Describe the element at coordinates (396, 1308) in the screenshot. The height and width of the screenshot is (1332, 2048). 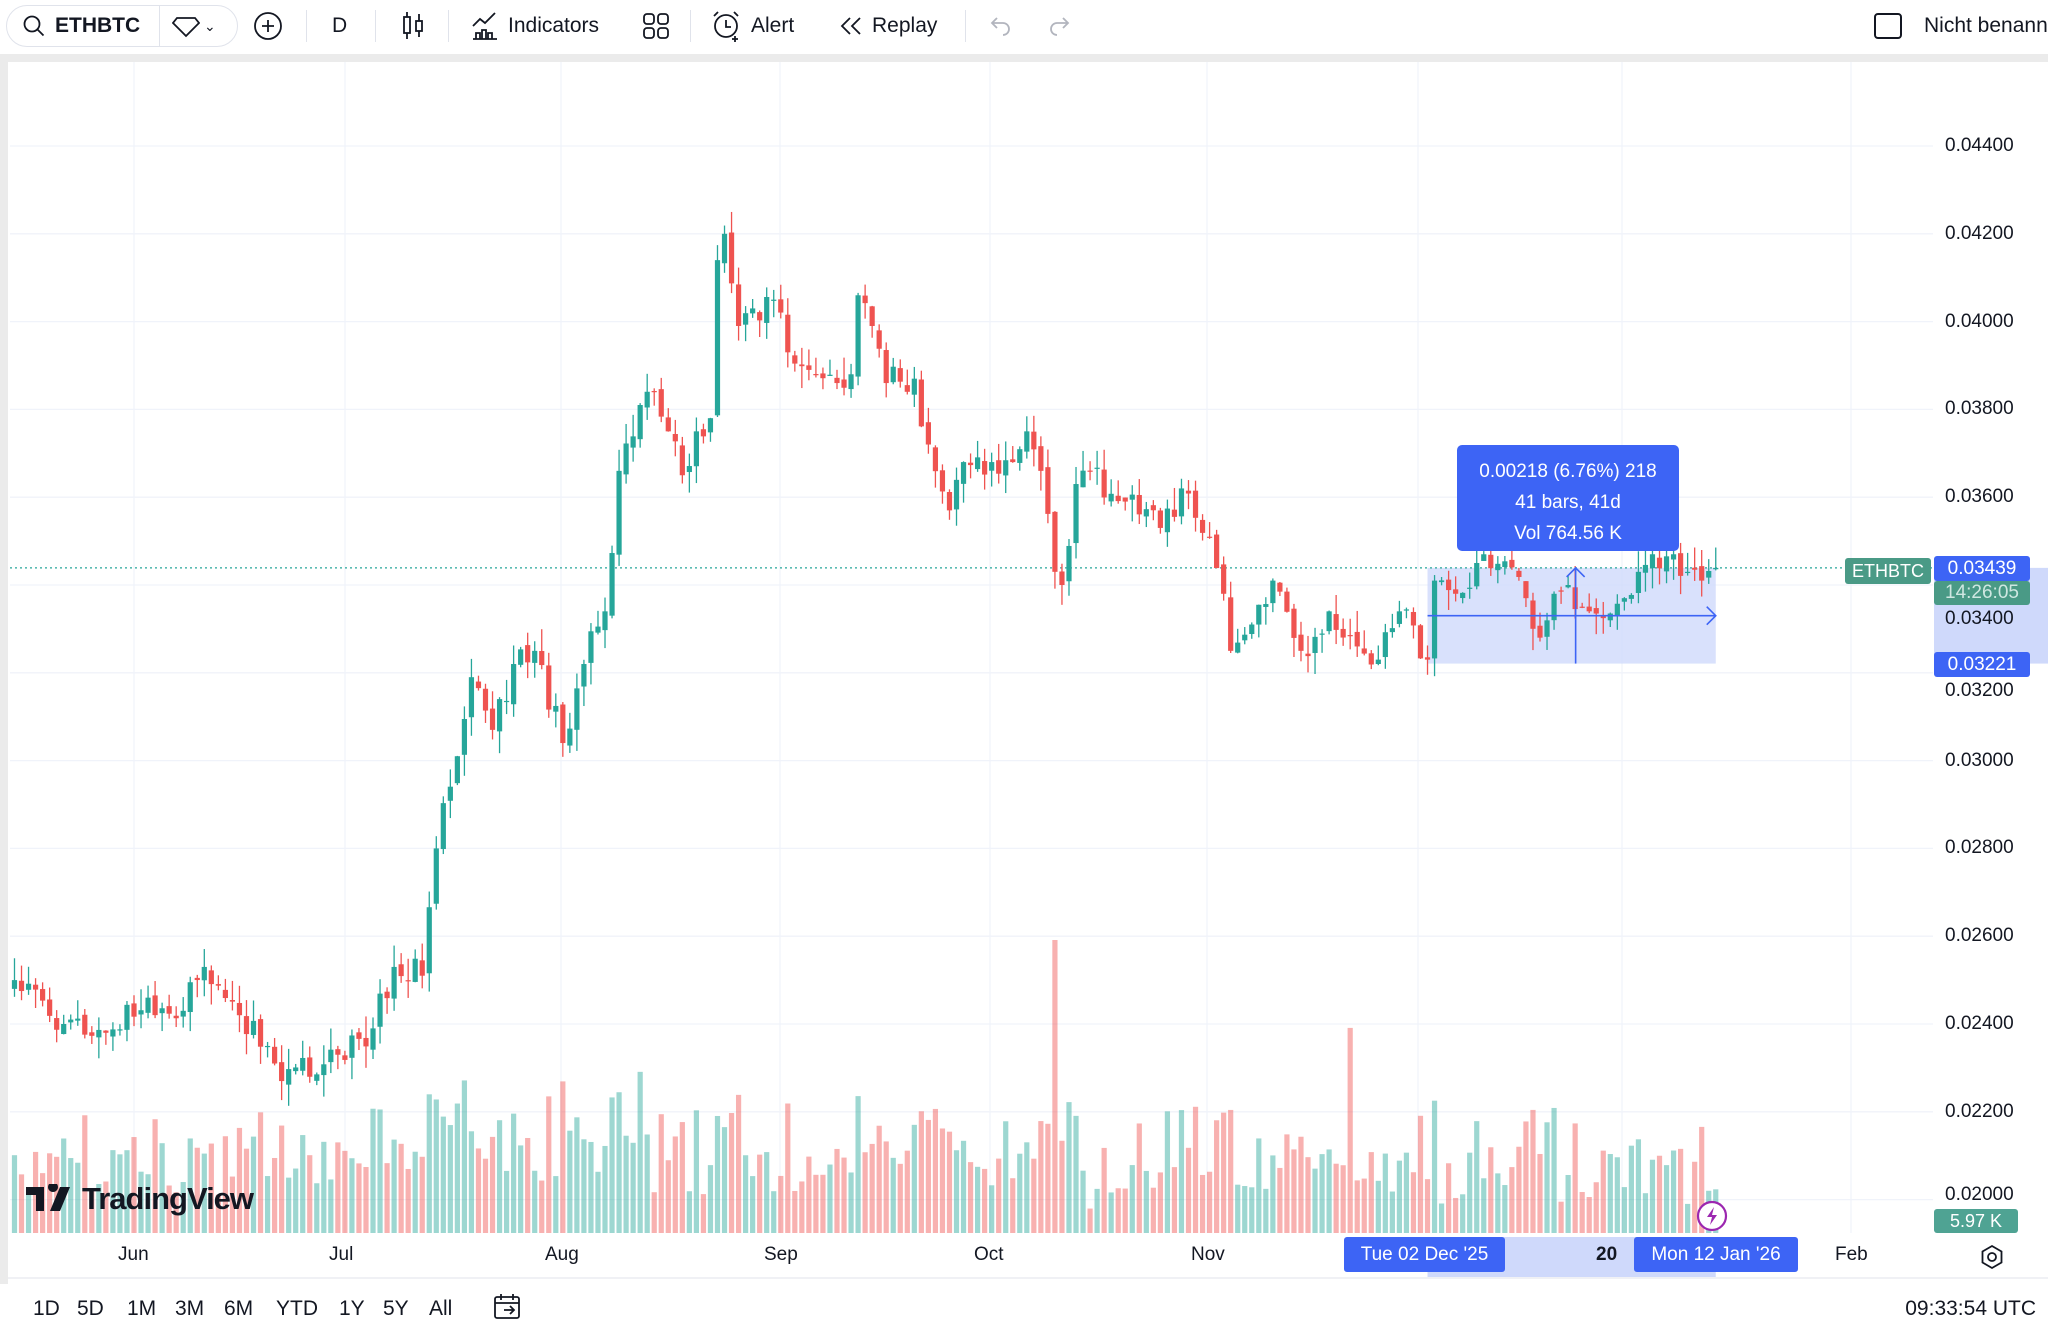
I see `range-button-5y: 5Y` at that location.